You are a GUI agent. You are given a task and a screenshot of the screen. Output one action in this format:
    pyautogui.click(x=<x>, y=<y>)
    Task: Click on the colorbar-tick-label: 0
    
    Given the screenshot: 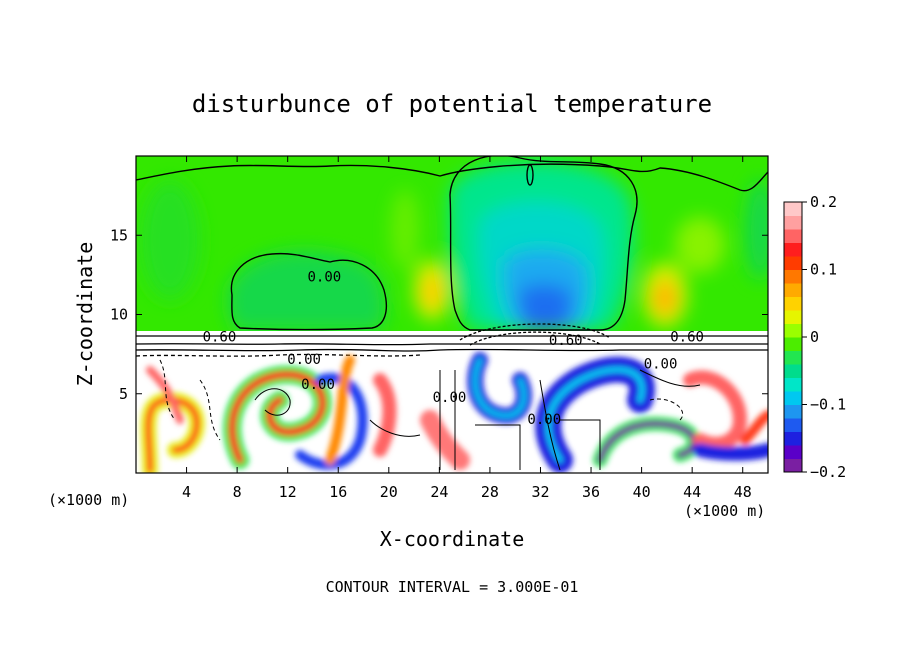 What is the action you would take?
    pyautogui.click(x=814, y=337)
    